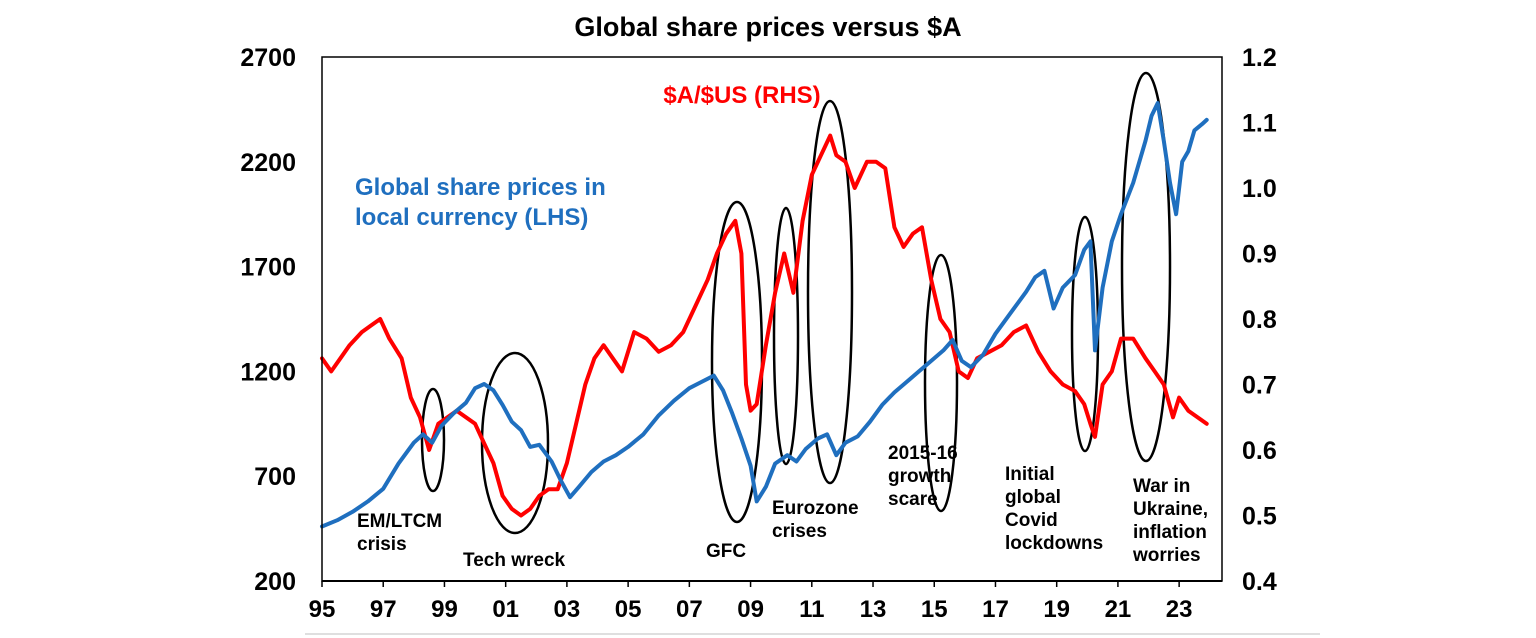 This screenshot has width=1536, height=638. I want to click on right-tick-label: 1.2, so click(1259, 58).